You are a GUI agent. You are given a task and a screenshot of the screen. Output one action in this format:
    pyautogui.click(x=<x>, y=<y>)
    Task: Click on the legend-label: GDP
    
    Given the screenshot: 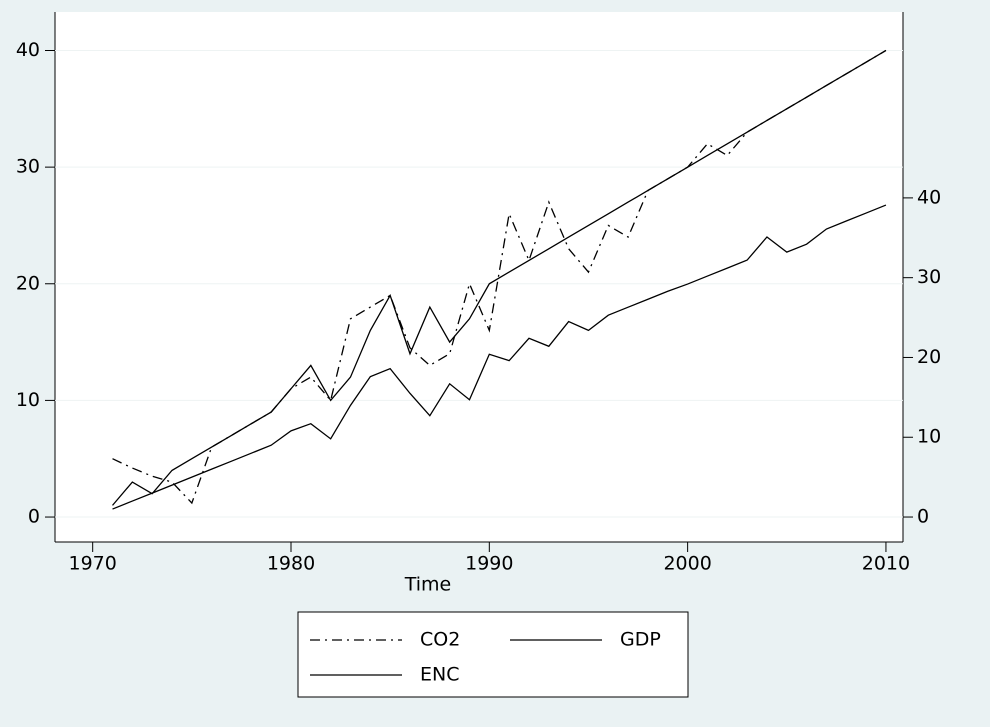 What is the action you would take?
    pyautogui.click(x=640, y=640)
    